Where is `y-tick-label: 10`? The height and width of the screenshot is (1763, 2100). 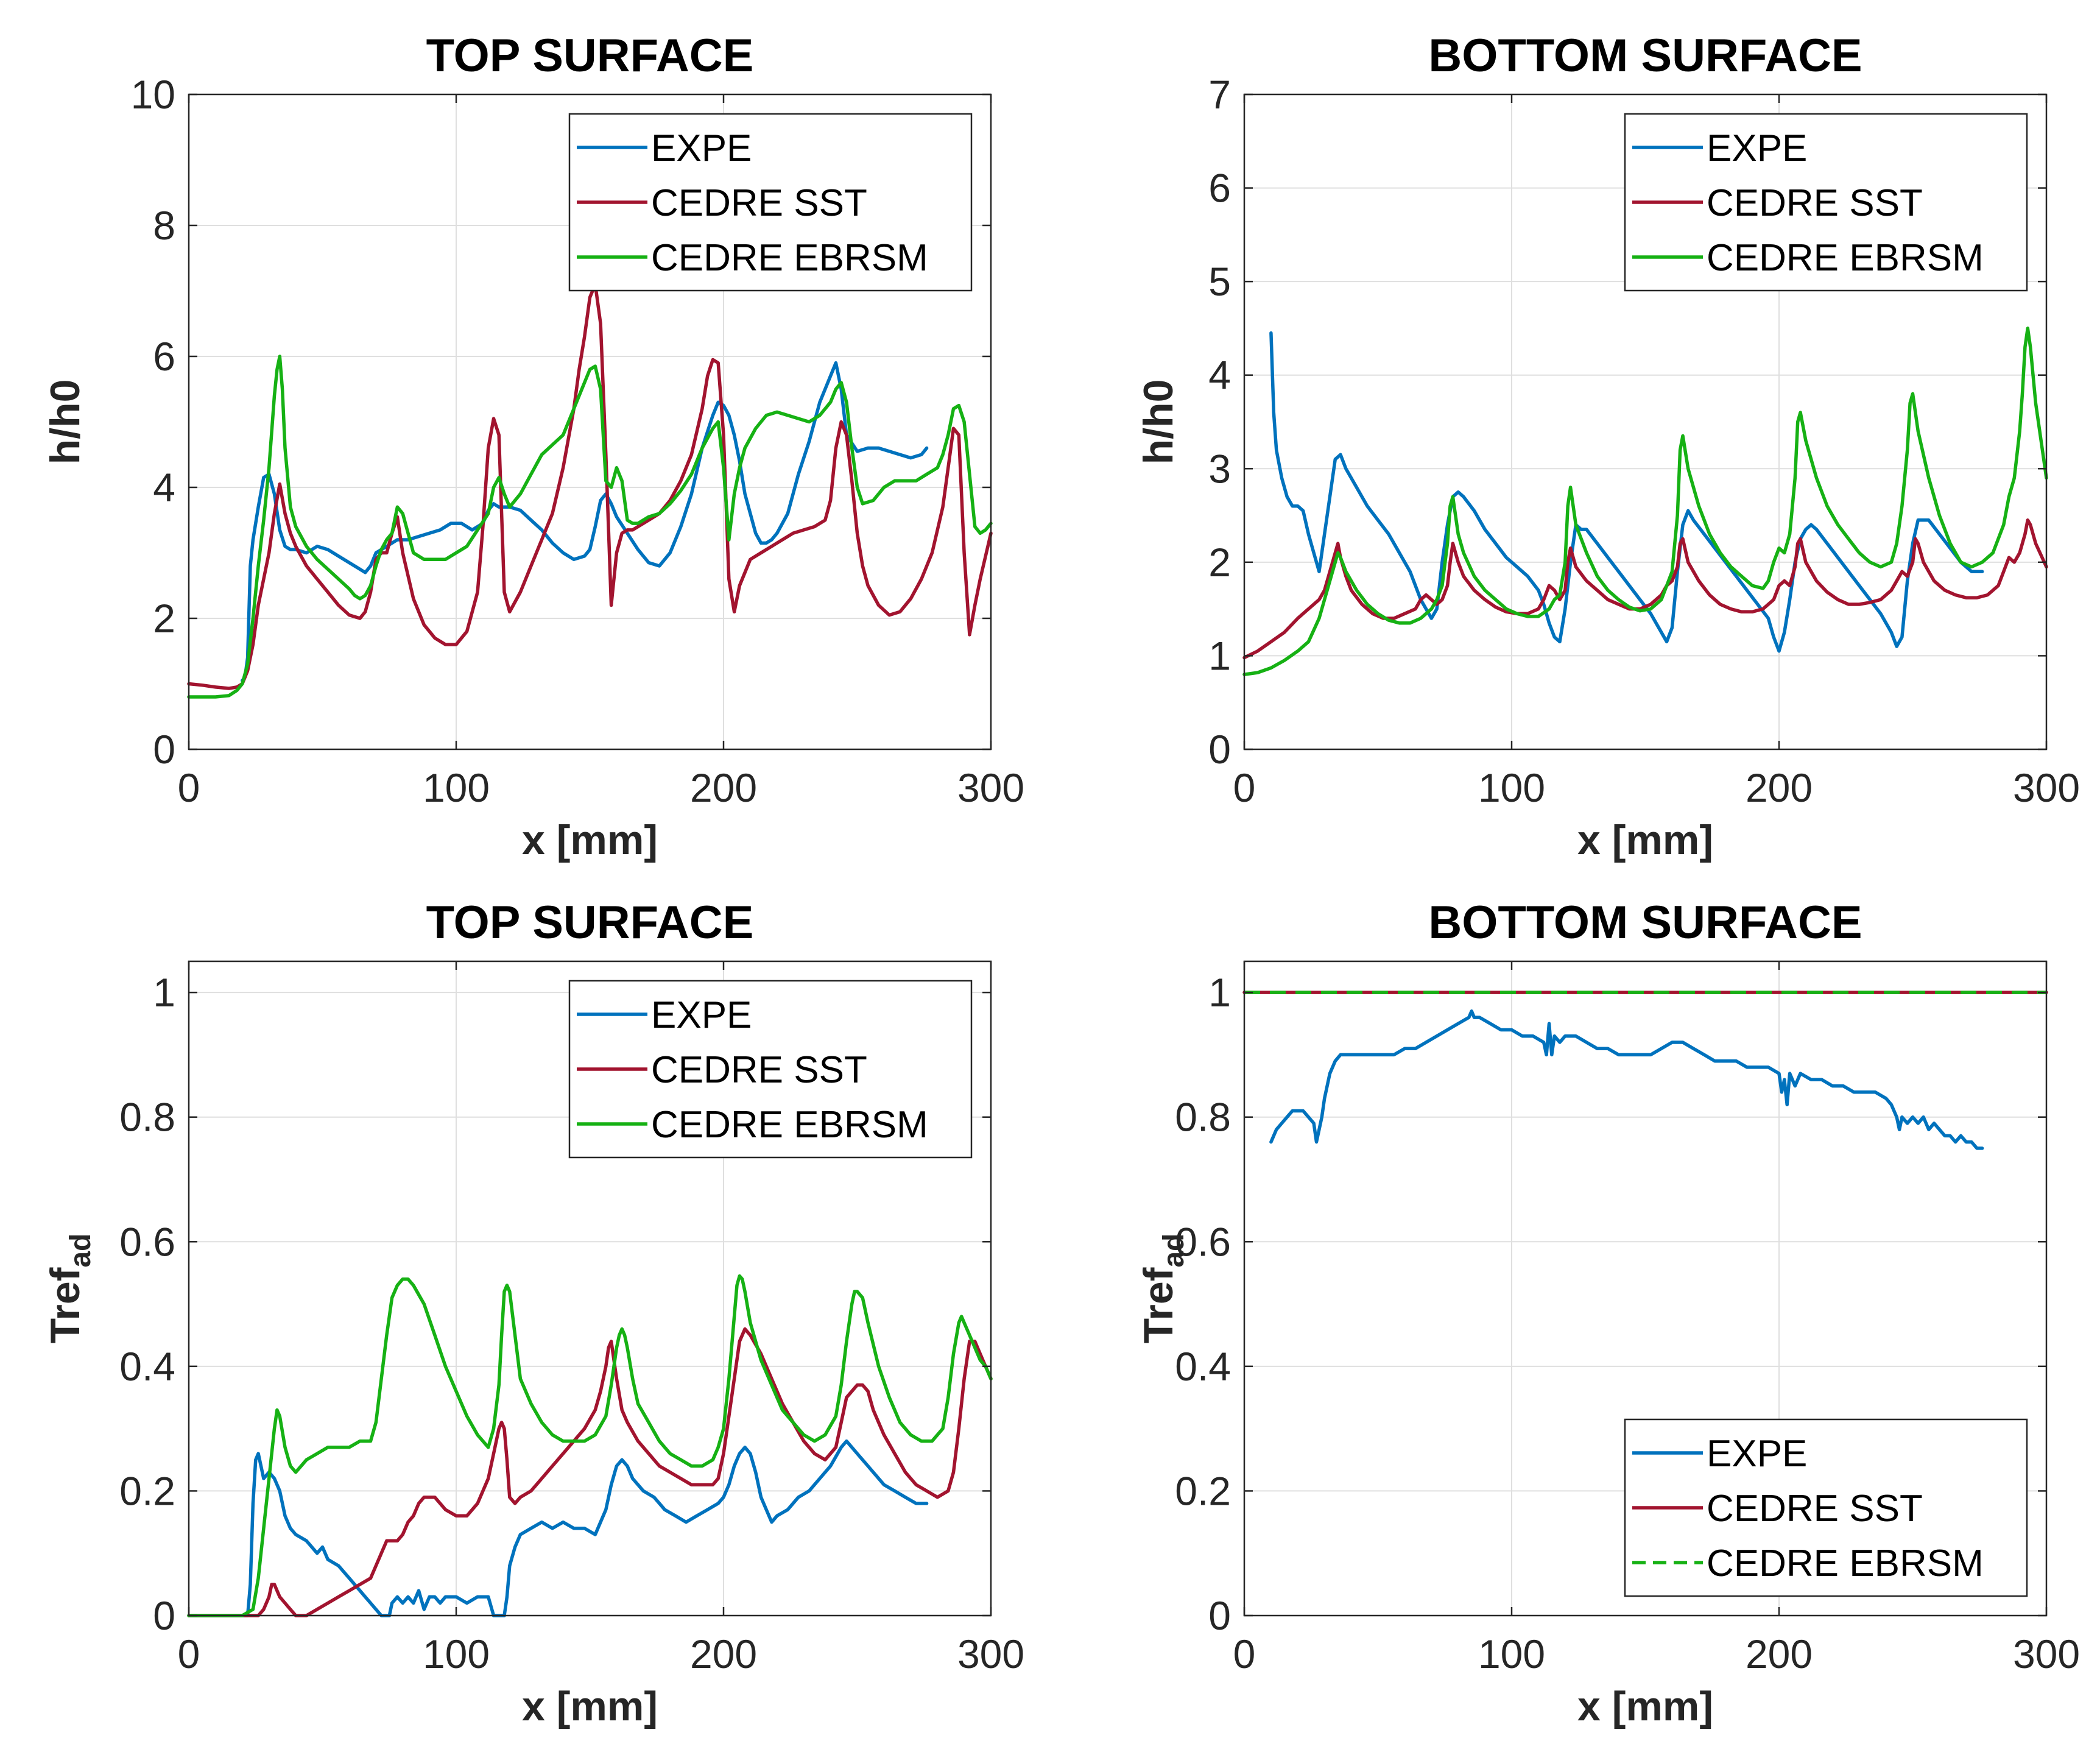 y-tick-label: 10 is located at coordinates (153, 94).